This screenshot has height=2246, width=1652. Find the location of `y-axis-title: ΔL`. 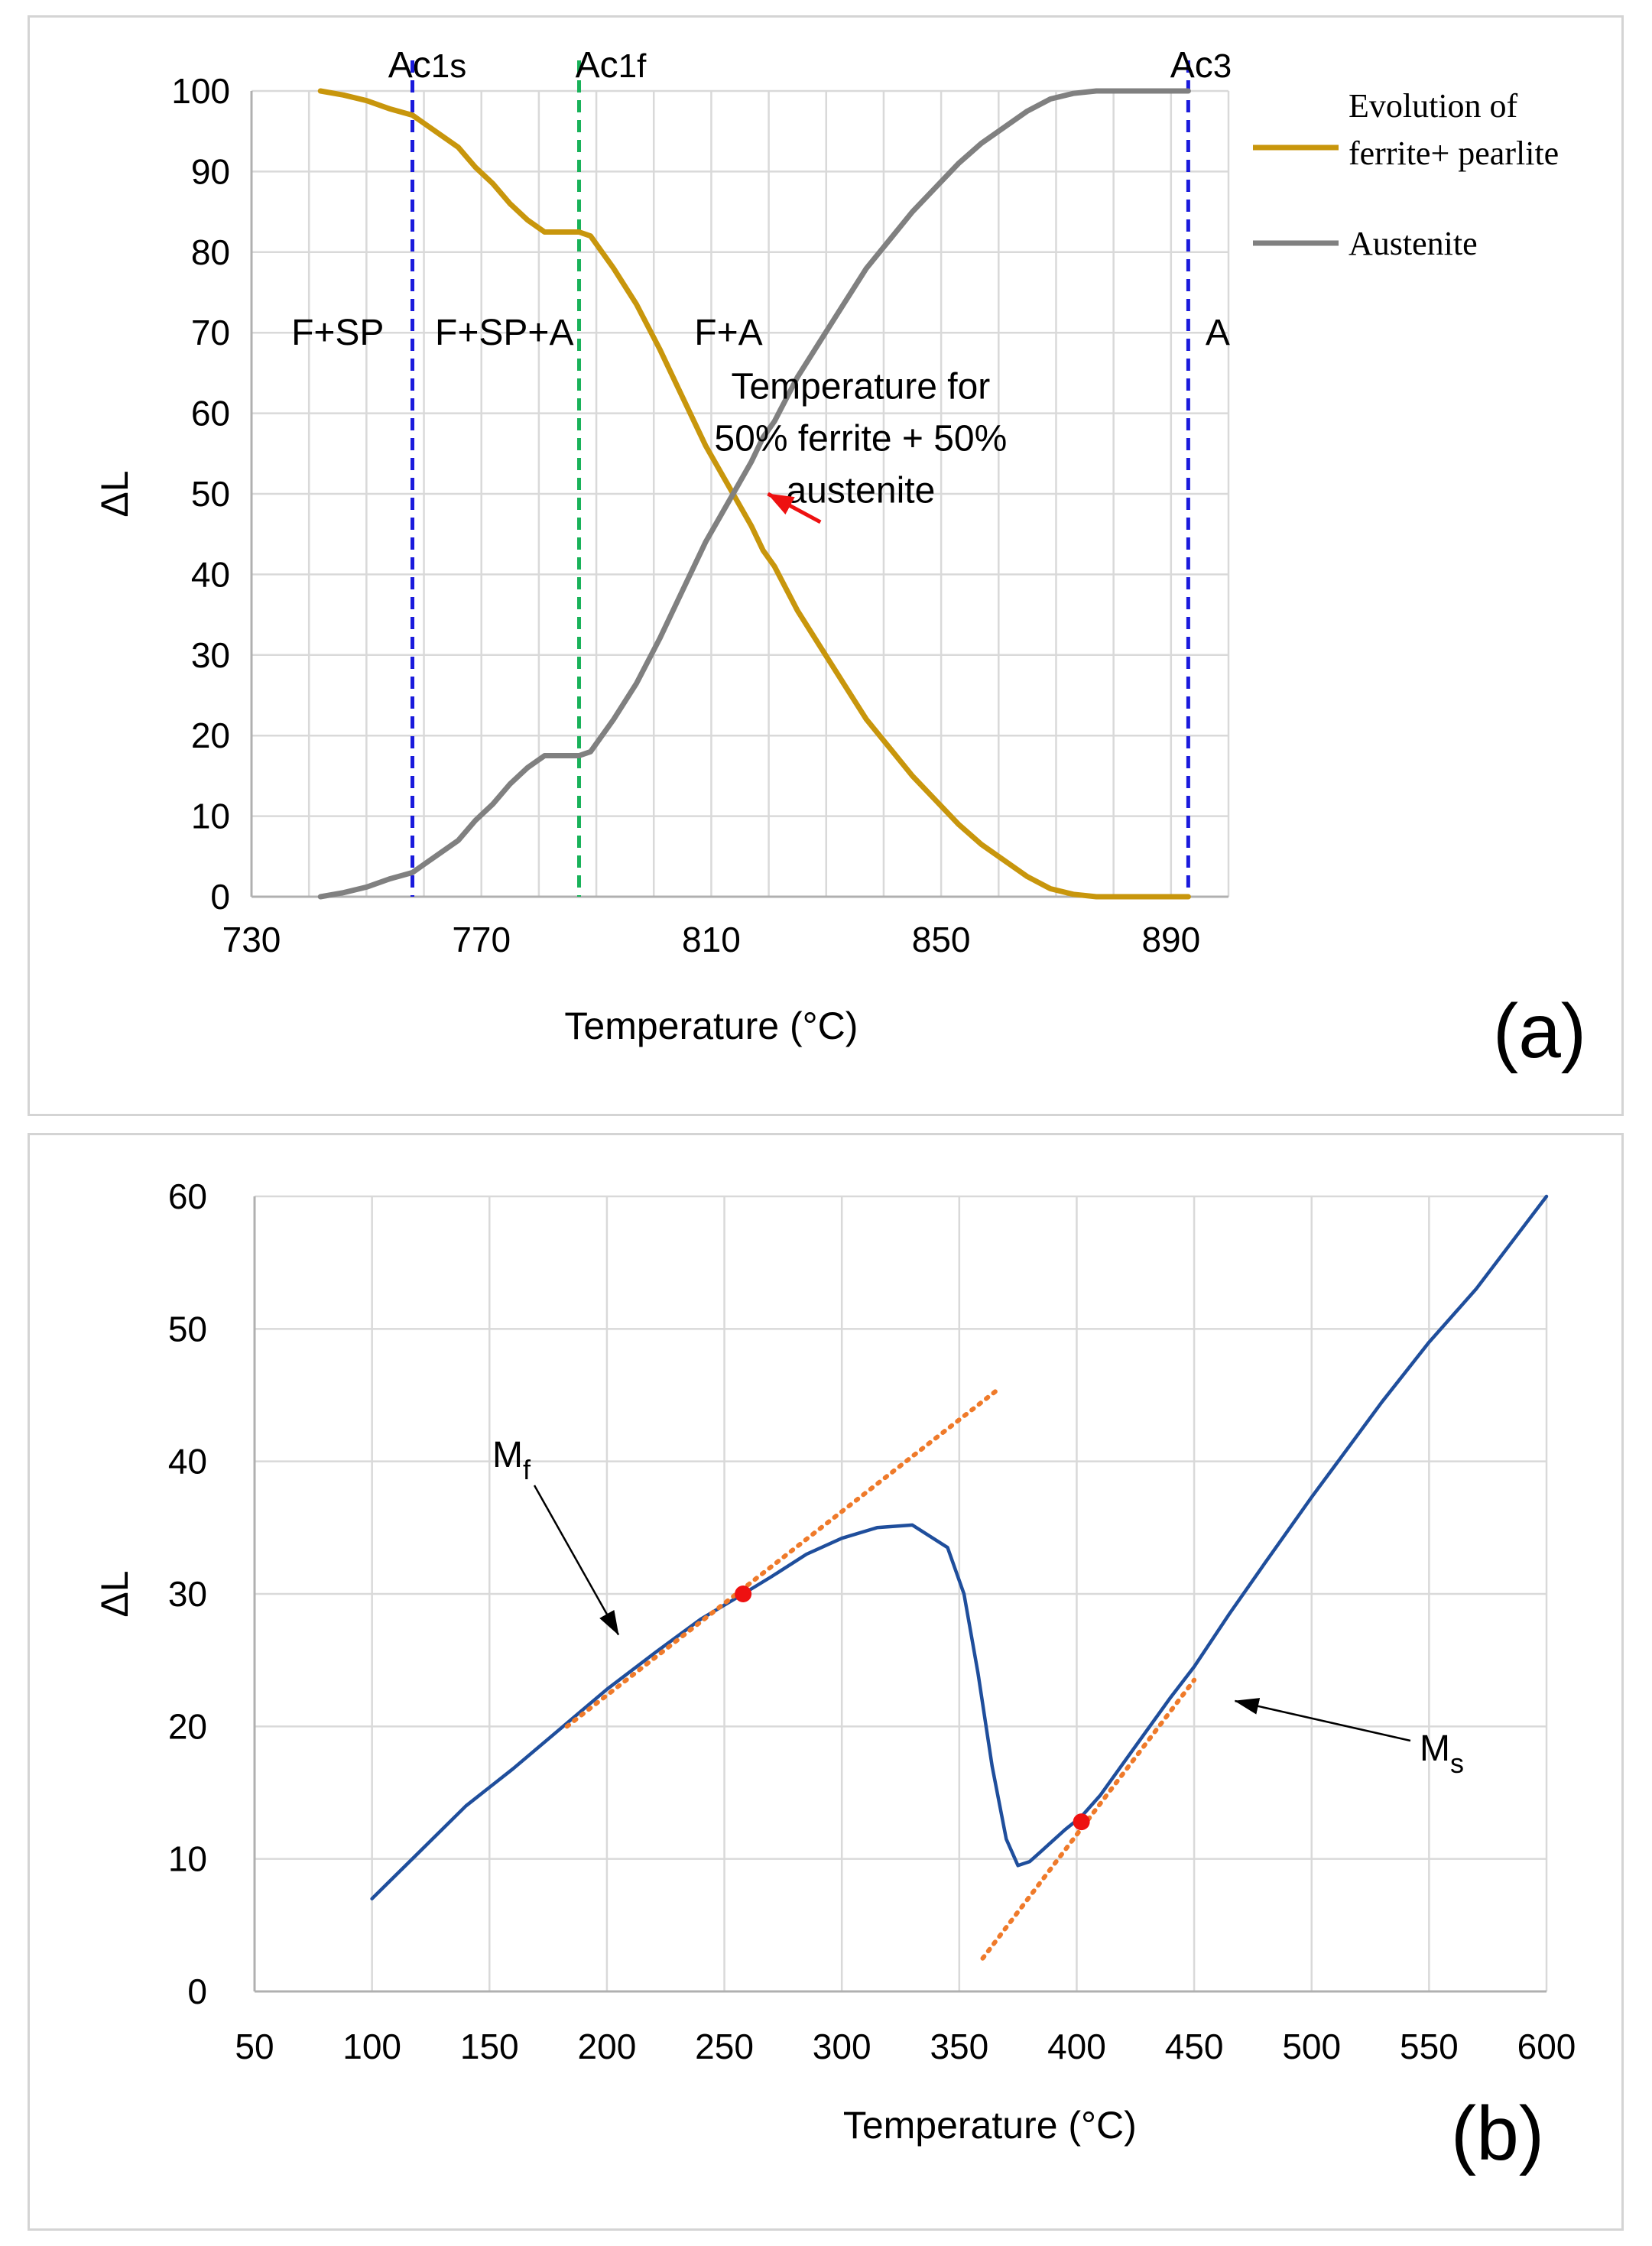

y-axis-title: ΔL is located at coordinates (114, 1593).